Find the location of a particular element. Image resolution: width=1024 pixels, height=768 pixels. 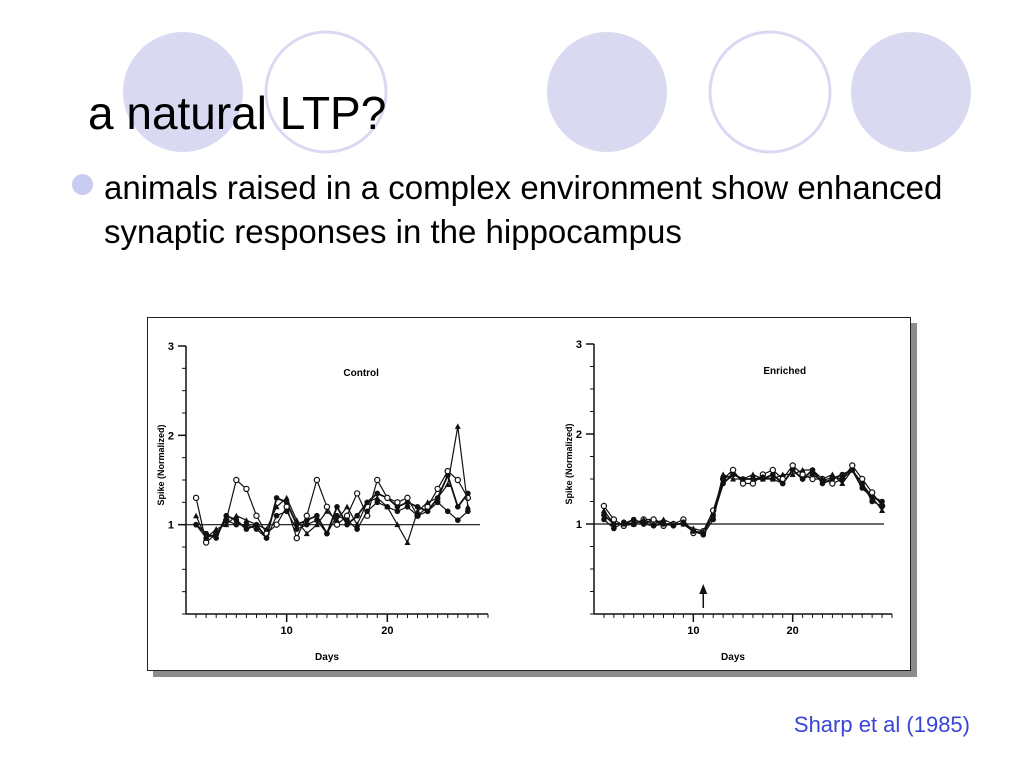

chart-title: Enriched is located at coordinates (784, 371).